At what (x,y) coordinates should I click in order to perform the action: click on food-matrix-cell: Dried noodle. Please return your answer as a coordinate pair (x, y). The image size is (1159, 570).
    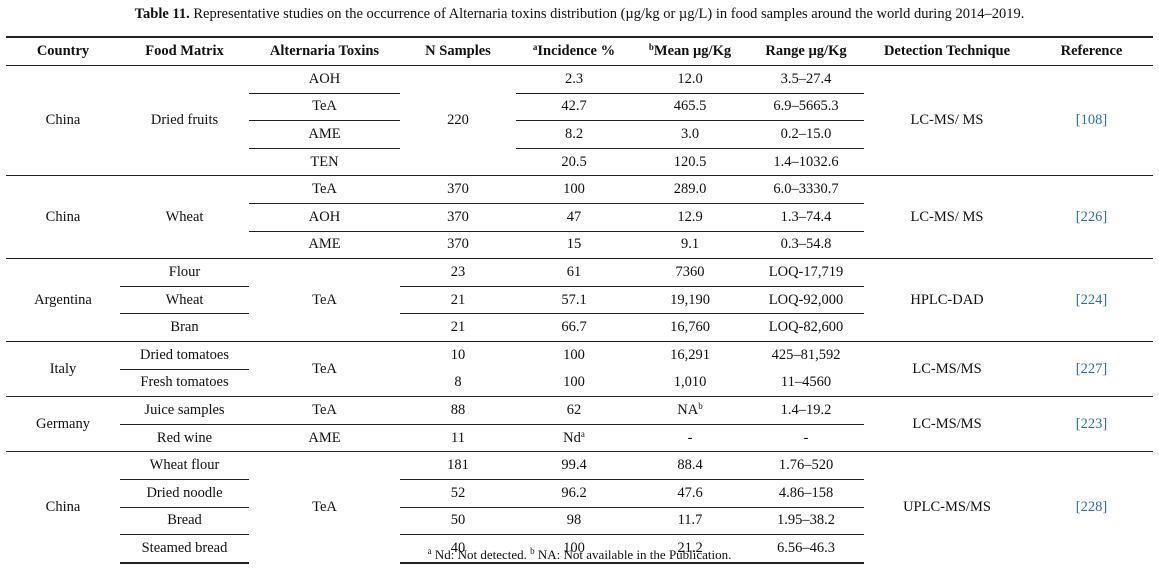
    Looking at the image, I should click on (184, 492).